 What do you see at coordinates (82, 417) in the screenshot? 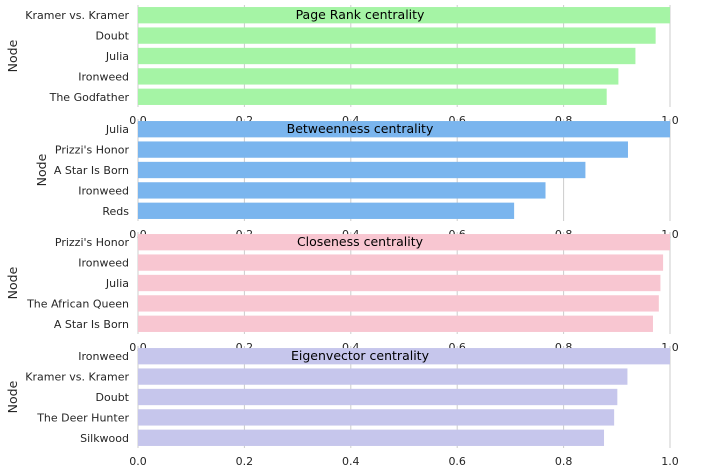
I see `category-label: The Deer Hunter` at bounding box center [82, 417].